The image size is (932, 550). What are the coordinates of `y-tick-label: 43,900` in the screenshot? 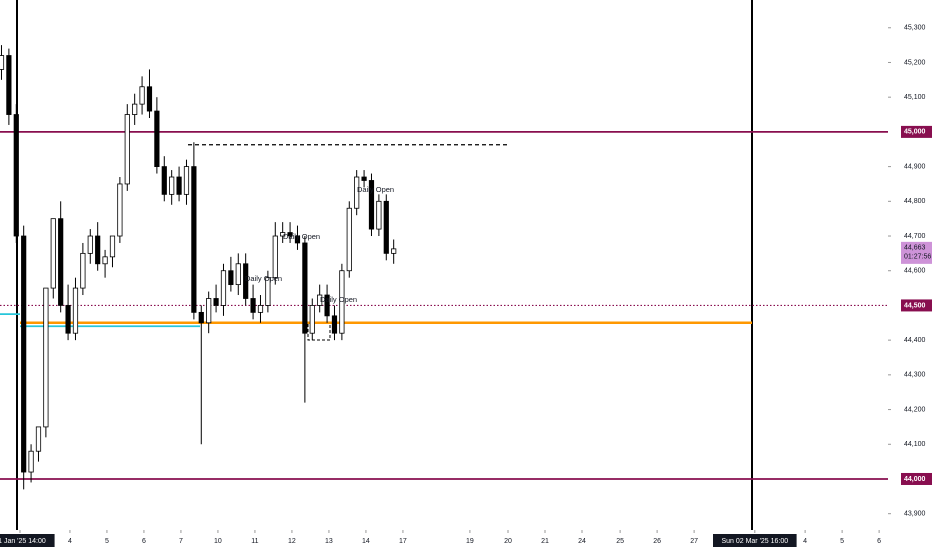 It's located at (915, 514).